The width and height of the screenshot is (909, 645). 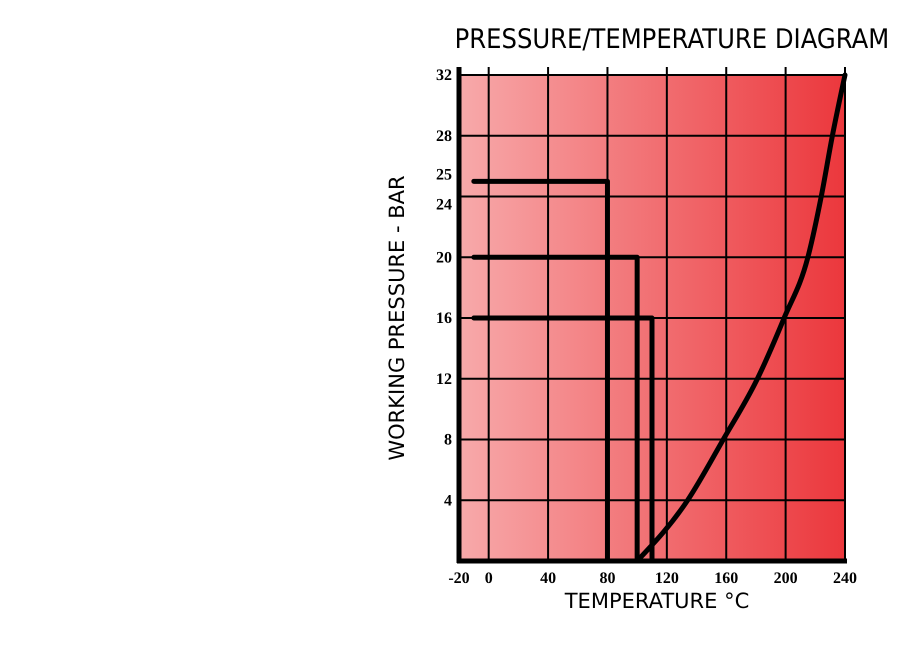 What do you see at coordinates (548, 578) in the screenshot?
I see `x-tick-label: 40` at bounding box center [548, 578].